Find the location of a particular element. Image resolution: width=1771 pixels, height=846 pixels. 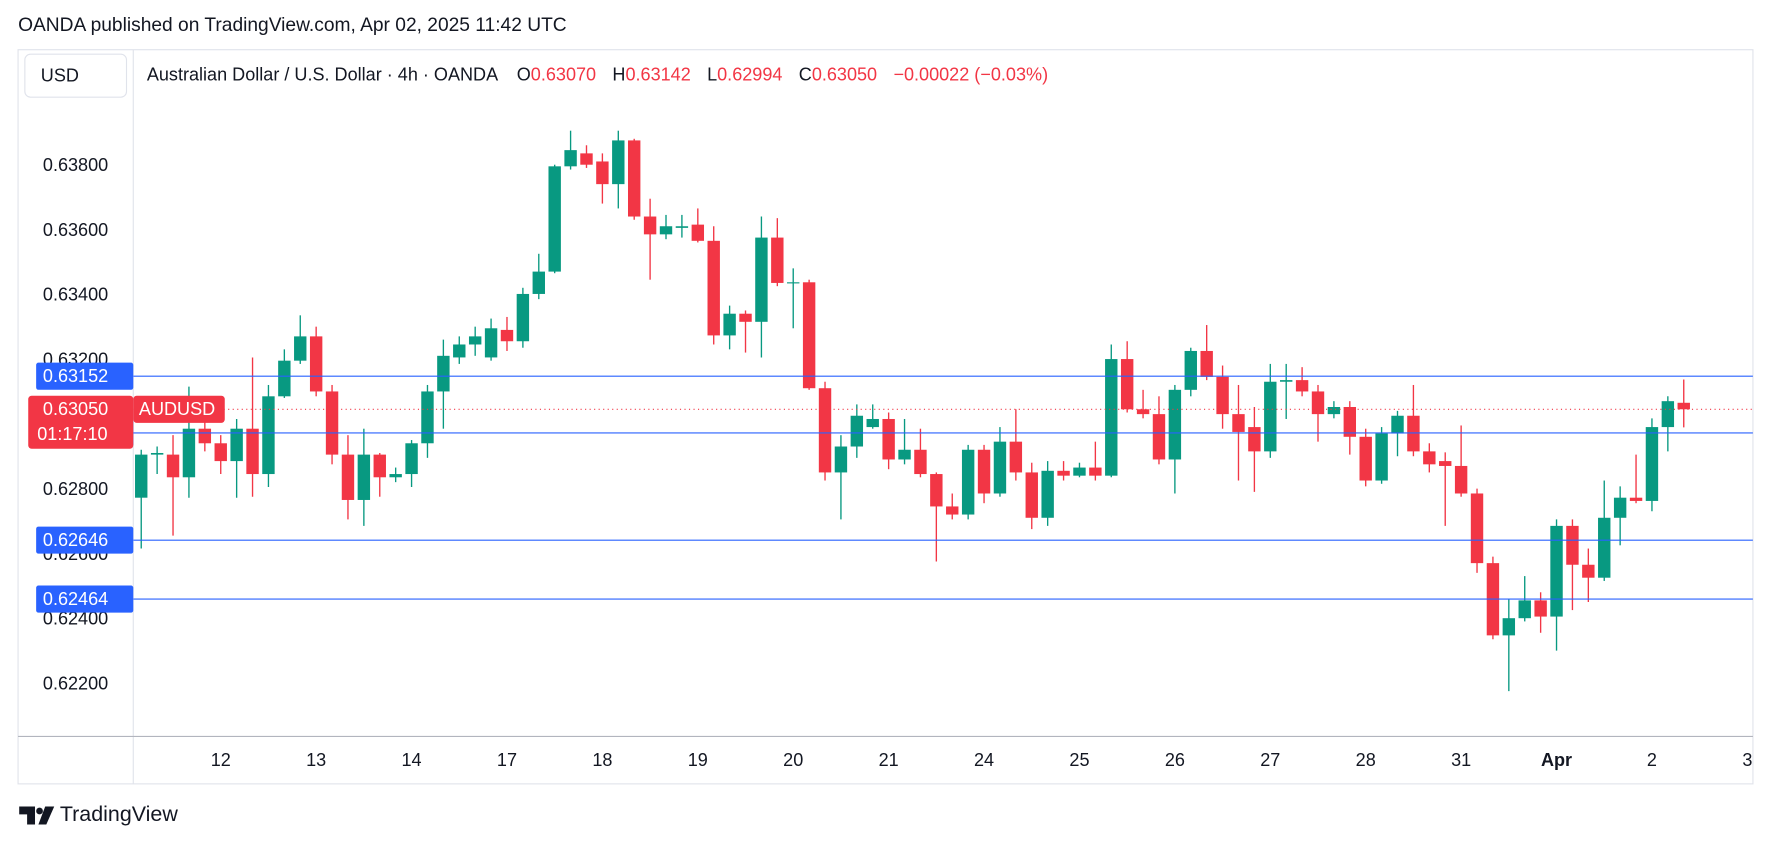

tradingview-logo is located at coordinates (37, 815).